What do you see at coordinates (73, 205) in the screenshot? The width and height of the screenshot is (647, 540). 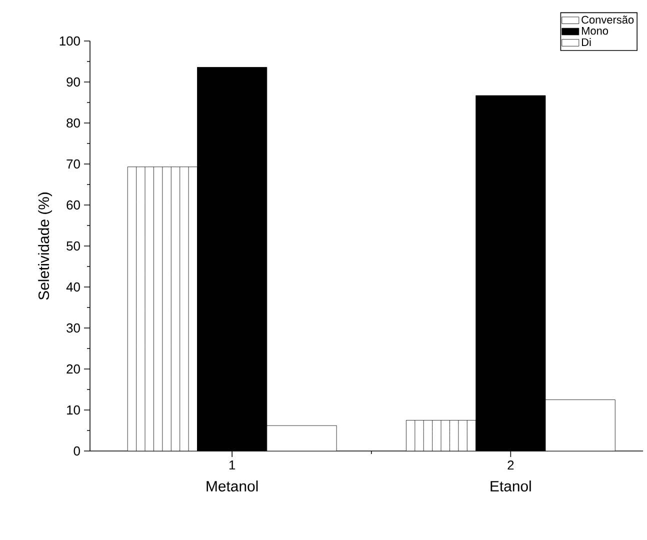 I see `y-tick-label: 60` at bounding box center [73, 205].